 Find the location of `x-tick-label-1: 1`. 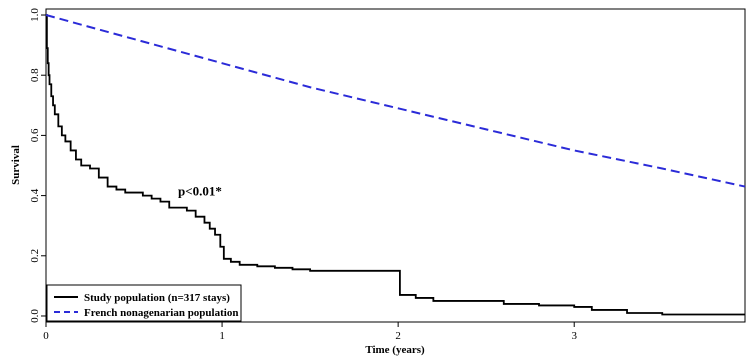

x-tick-label-1: 1 is located at coordinates (222, 336).